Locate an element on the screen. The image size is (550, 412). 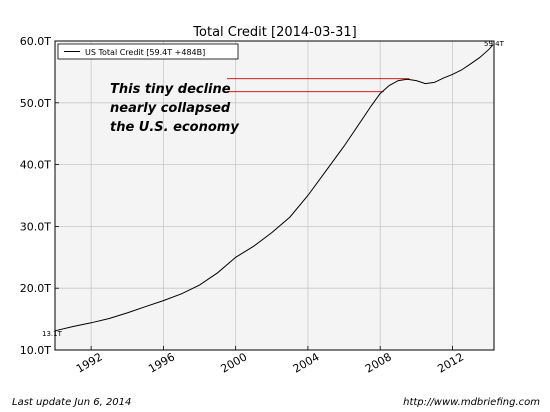
y-tick-label: 40.0T is located at coordinates (35, 165).